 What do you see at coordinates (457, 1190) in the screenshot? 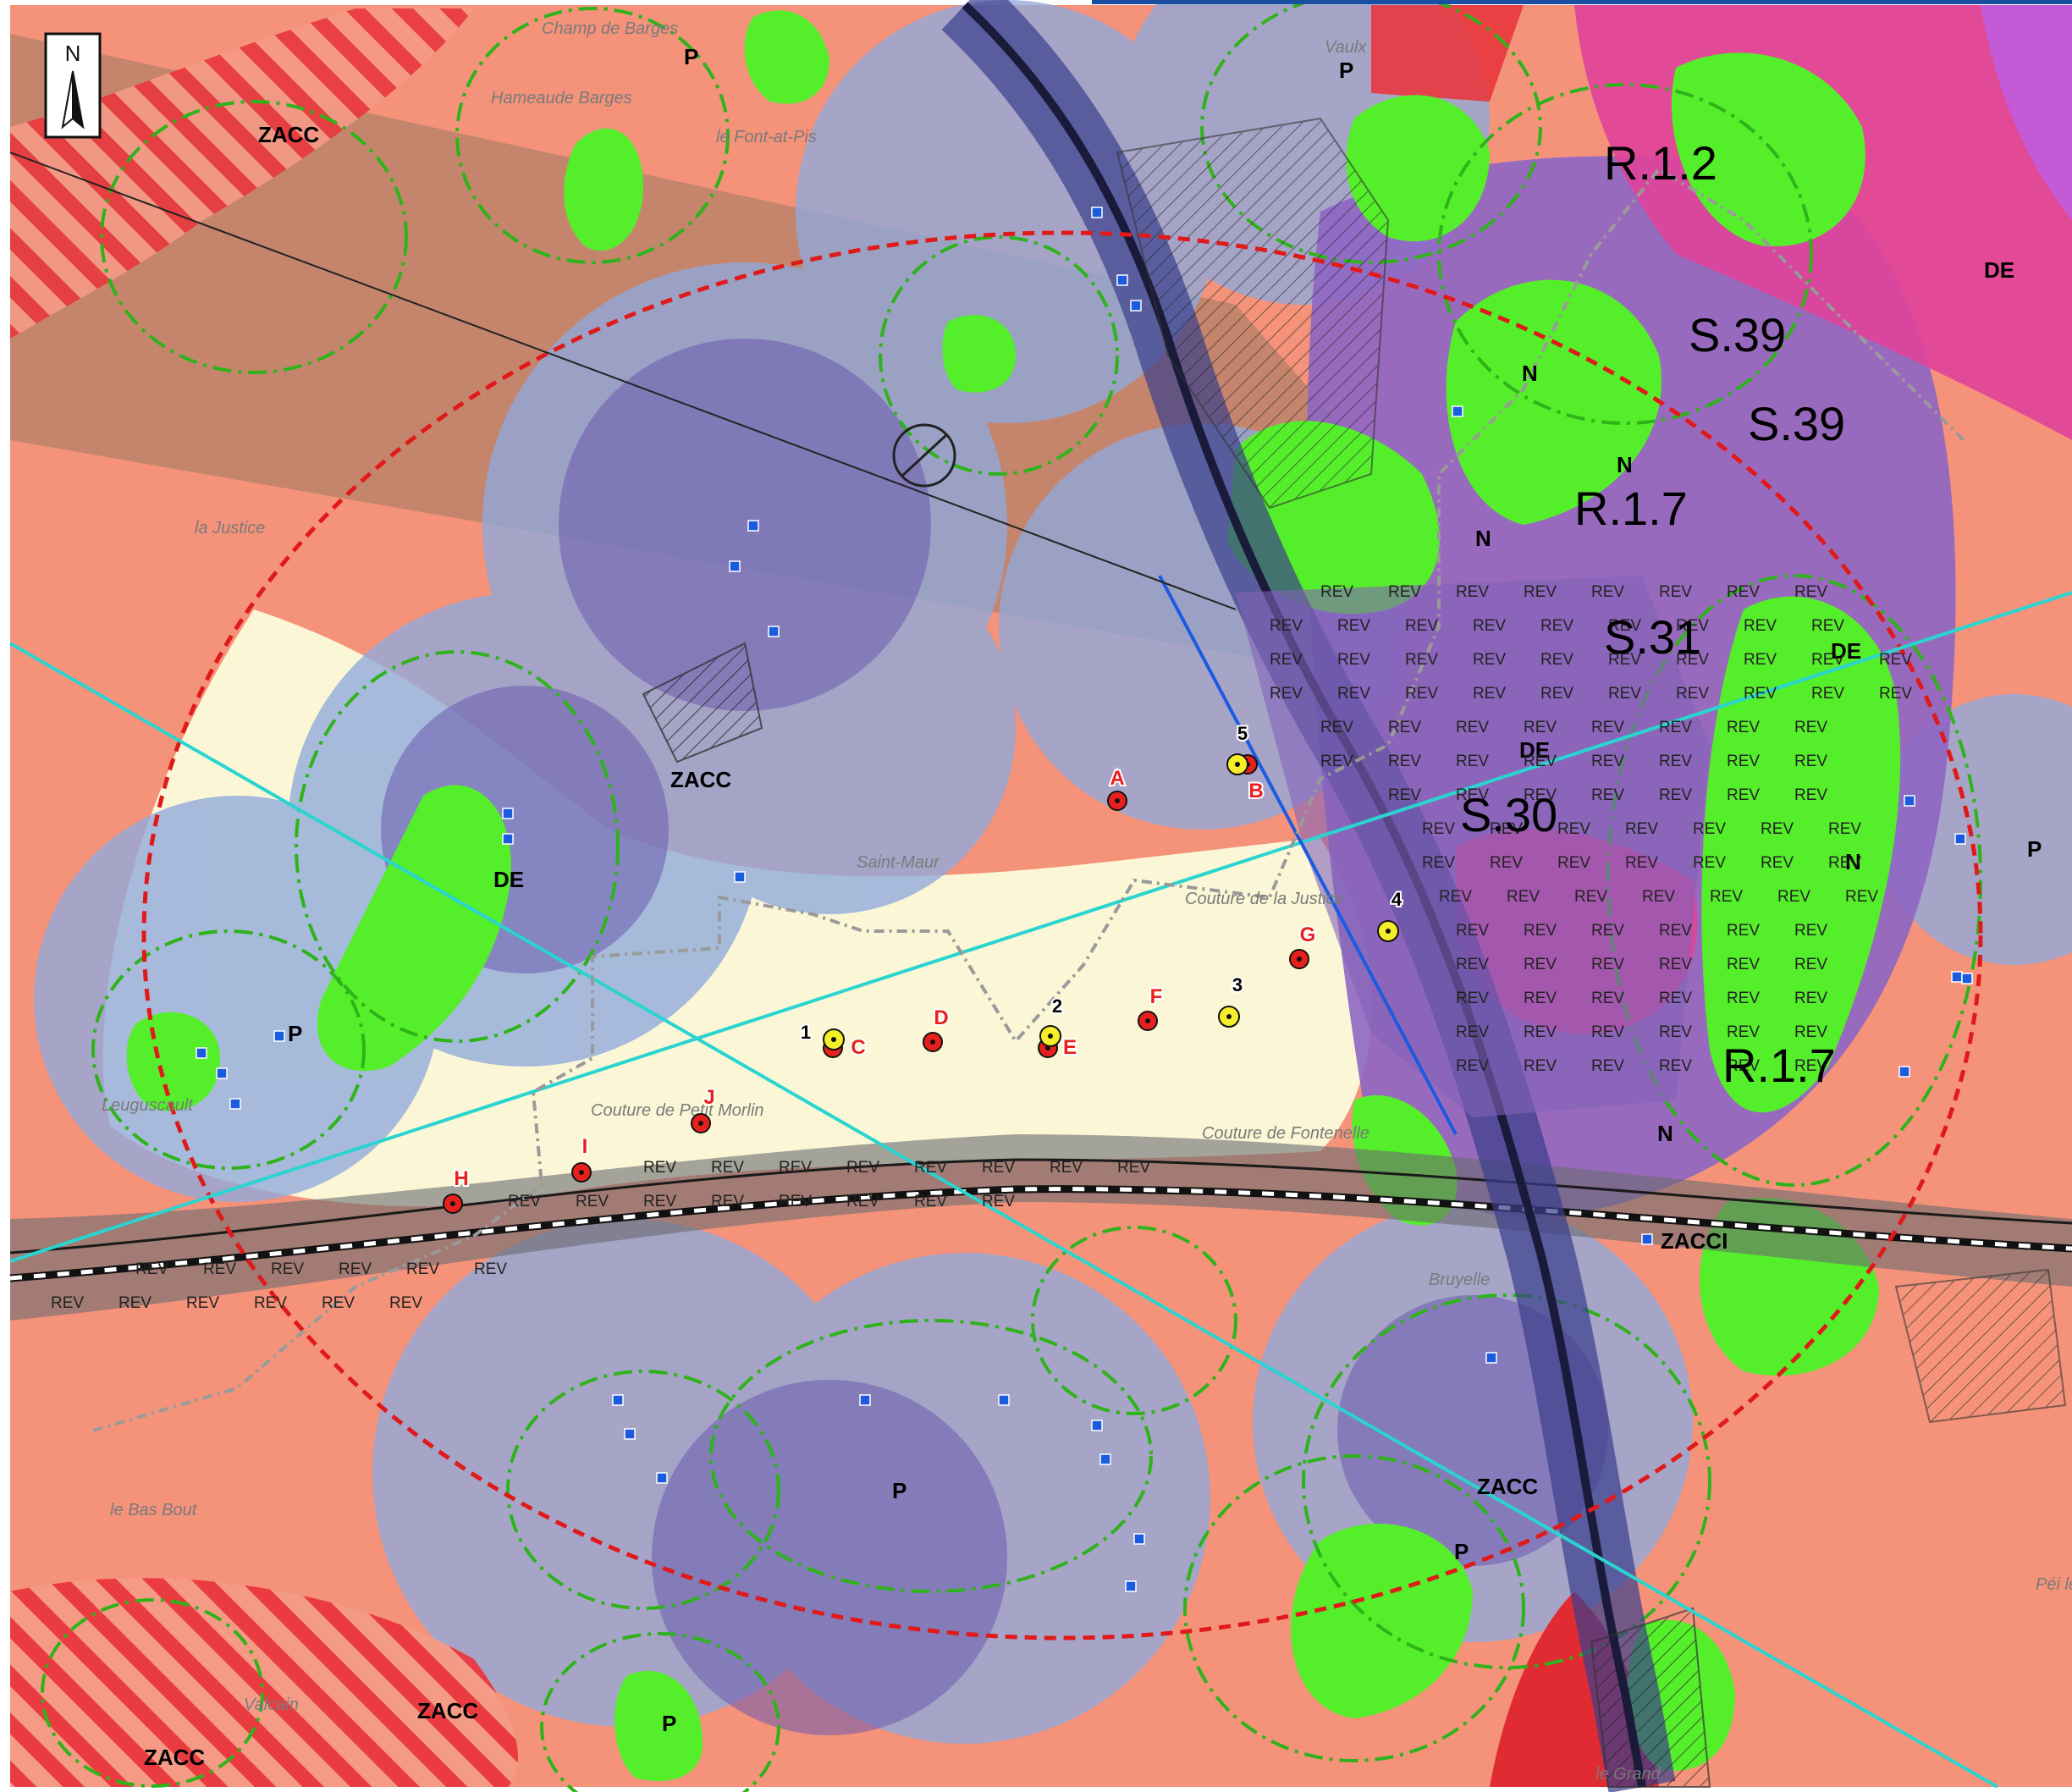
I see `point-H: H` at bounding box center [457, 1190].